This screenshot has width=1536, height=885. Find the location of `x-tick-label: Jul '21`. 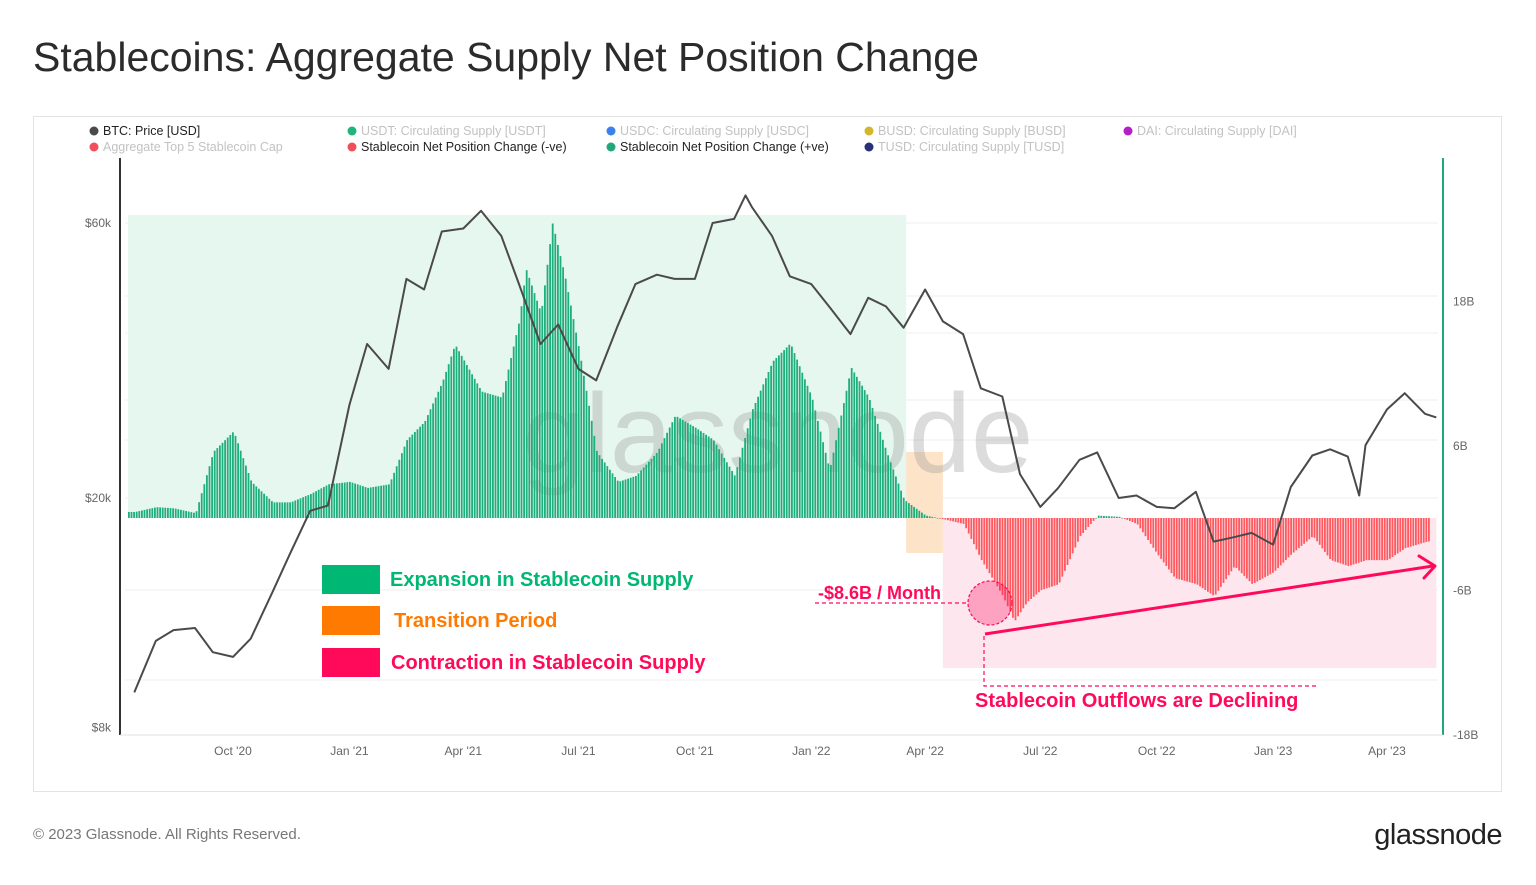

x-tick-label: Jul '21 is located at coordinates (578, 751).